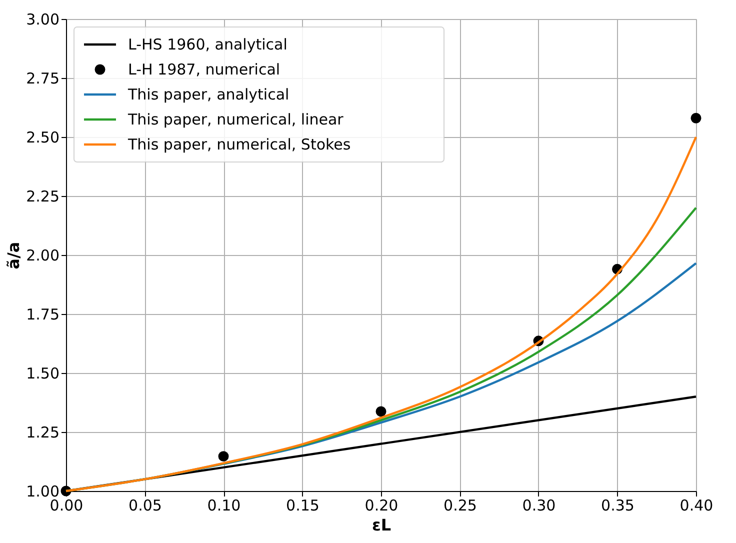 The image size is (736, 543). I want to click on x-tick-label: 0.35, so click(617, 505).